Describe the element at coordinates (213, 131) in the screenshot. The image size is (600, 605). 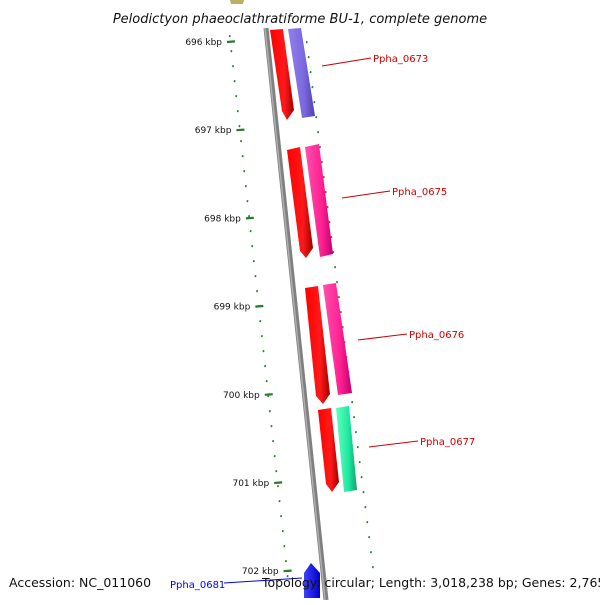
I see `tick-label: 697 kbp` at that location.